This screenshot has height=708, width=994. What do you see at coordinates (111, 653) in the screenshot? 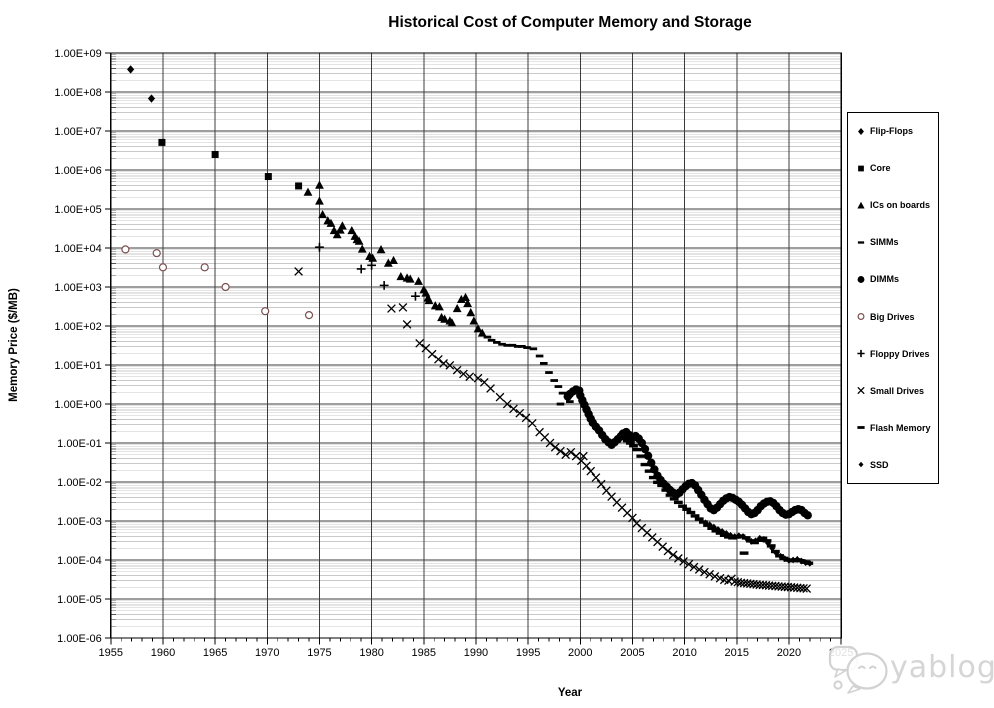
I see `x-tick-label: 1955` at bounding box center [111, 653].